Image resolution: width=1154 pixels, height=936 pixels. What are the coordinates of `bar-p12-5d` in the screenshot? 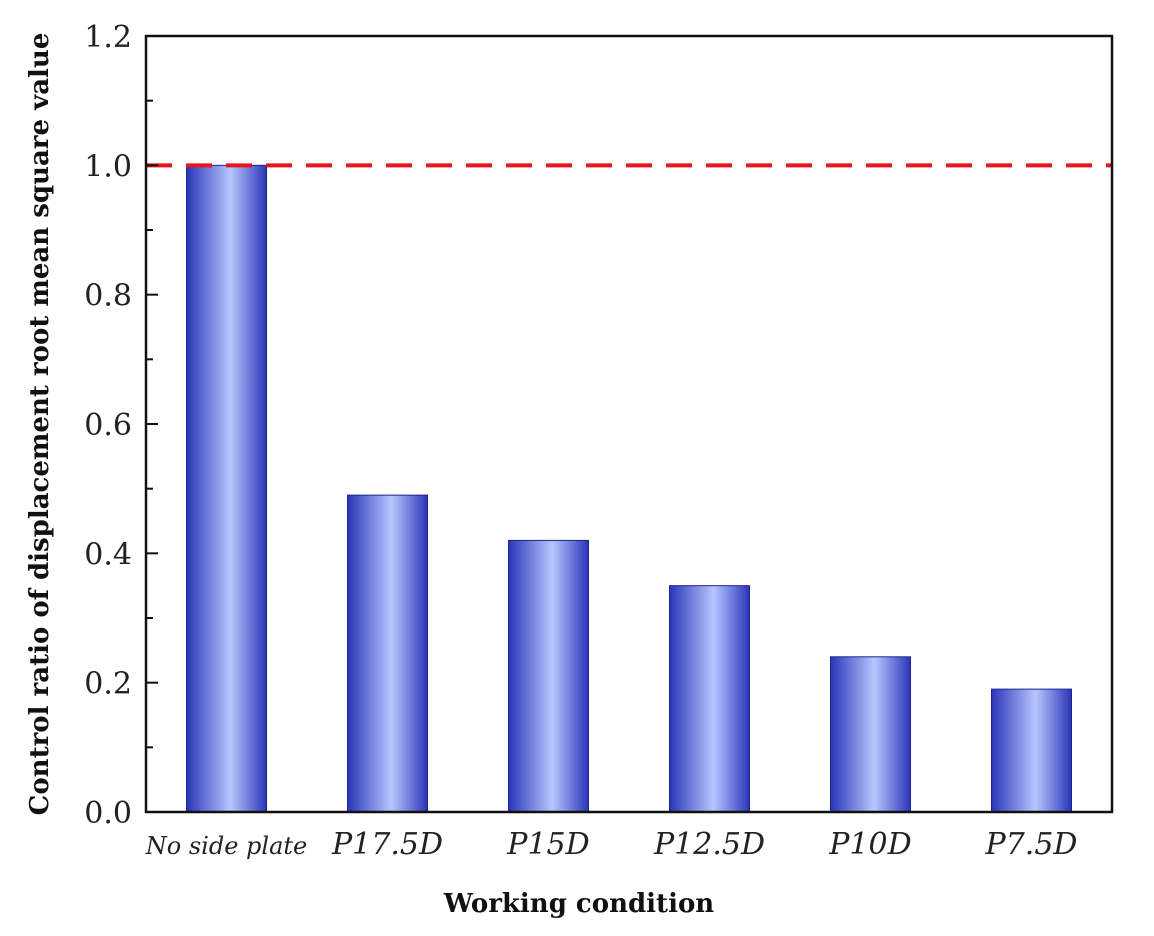 It's located at (709, 699).